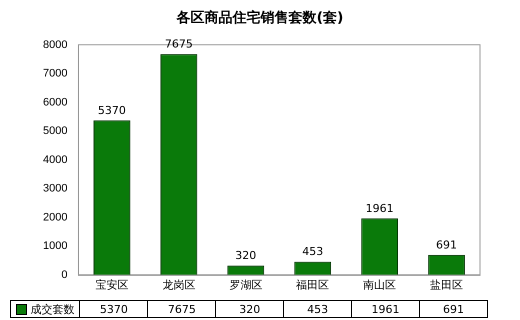  What do you see at coordinates (178, 44) in the screenshot?
I see `annotation: 7675` at bounding box center [178, 44].